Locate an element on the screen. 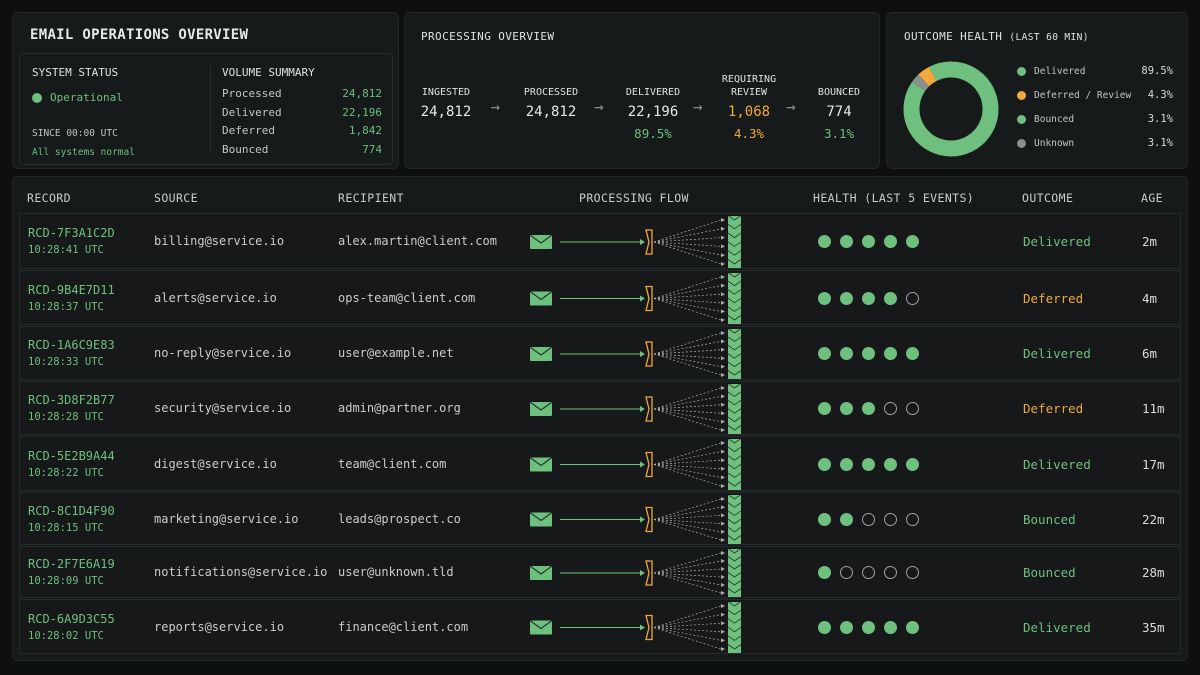 This screenshot has height=675, width=1200. volume-value: 22,196 is located at coordinates (362, 112).